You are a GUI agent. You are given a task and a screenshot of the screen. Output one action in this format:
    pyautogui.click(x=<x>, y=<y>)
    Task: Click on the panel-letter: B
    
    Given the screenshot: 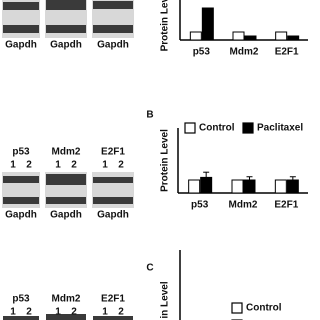 What is the action you would take?
    pyautogui.click(x=149, y=115)
    